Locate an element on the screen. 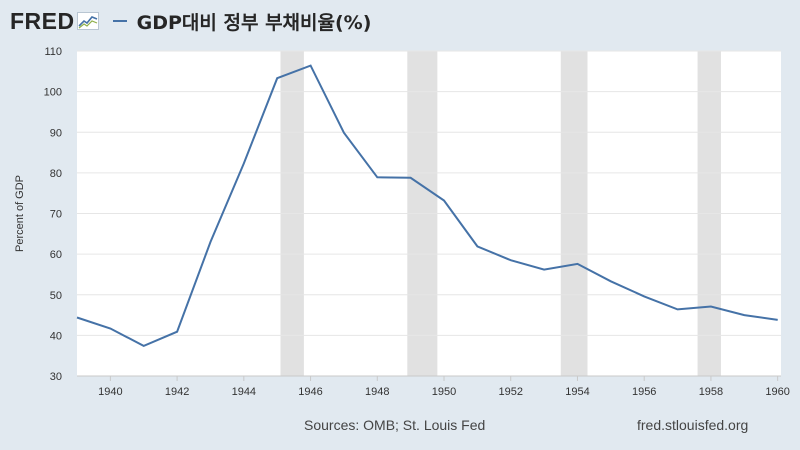 Image resolution: width=800 pixels, height=450 pixels. fred-logo: FRED is located at coordinates (42, 20).